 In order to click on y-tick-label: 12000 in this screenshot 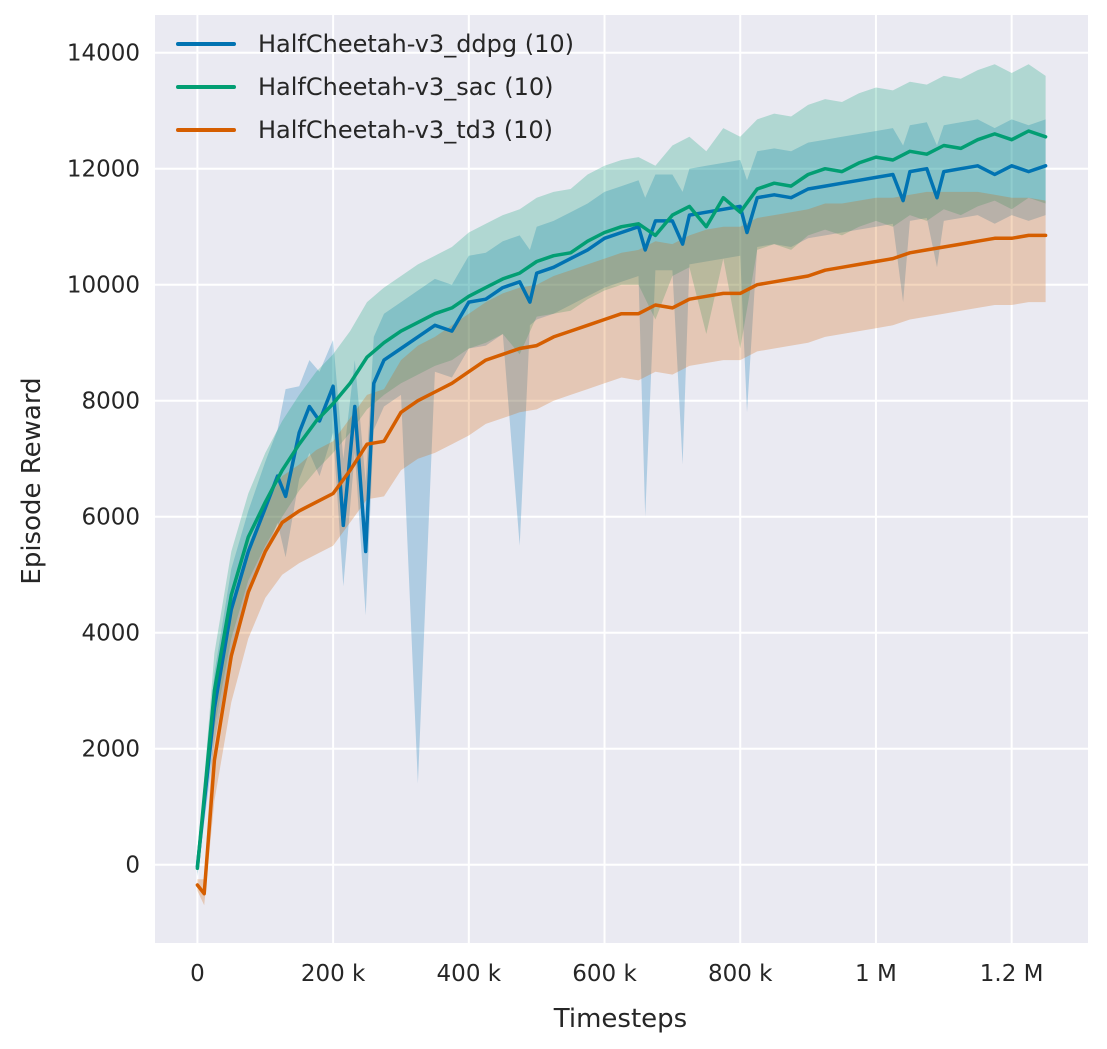, I will do `click(103, 170)`.